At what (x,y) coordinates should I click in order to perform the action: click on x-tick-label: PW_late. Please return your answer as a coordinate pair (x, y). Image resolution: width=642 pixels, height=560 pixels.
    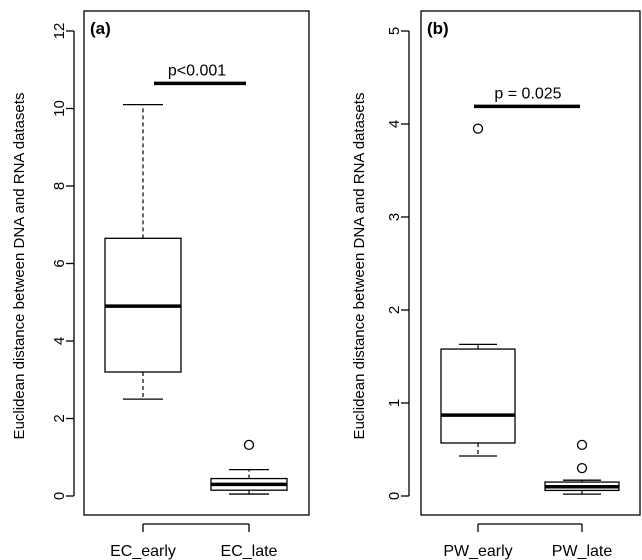
    Looking at the image, I should click on (582, 551).